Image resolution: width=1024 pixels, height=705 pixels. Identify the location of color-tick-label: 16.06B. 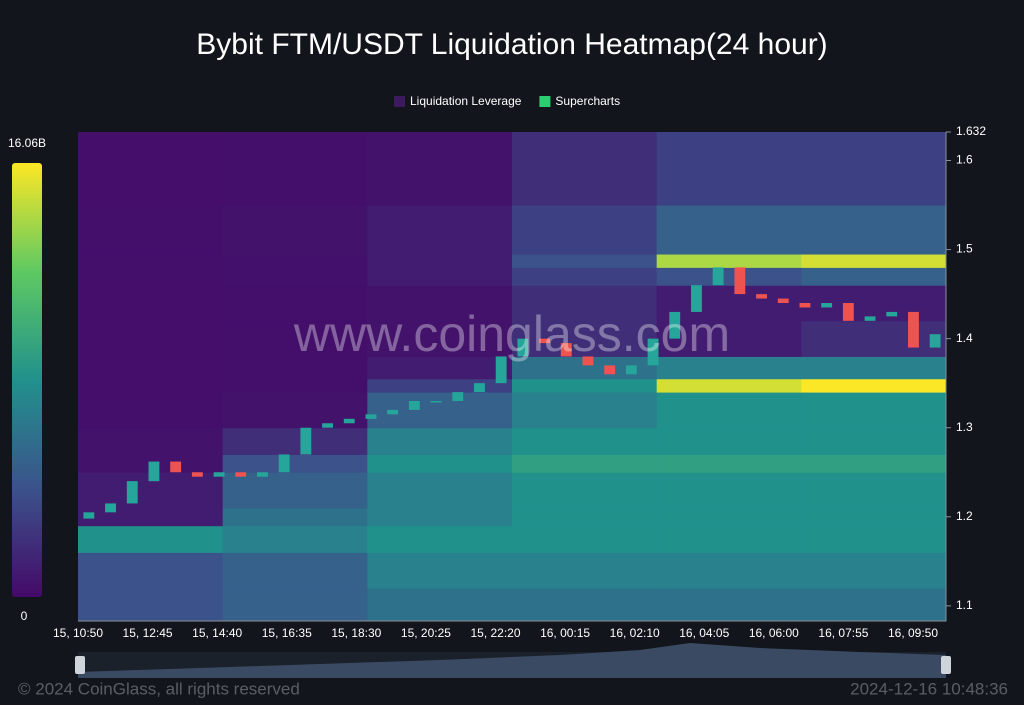
(27, 143).